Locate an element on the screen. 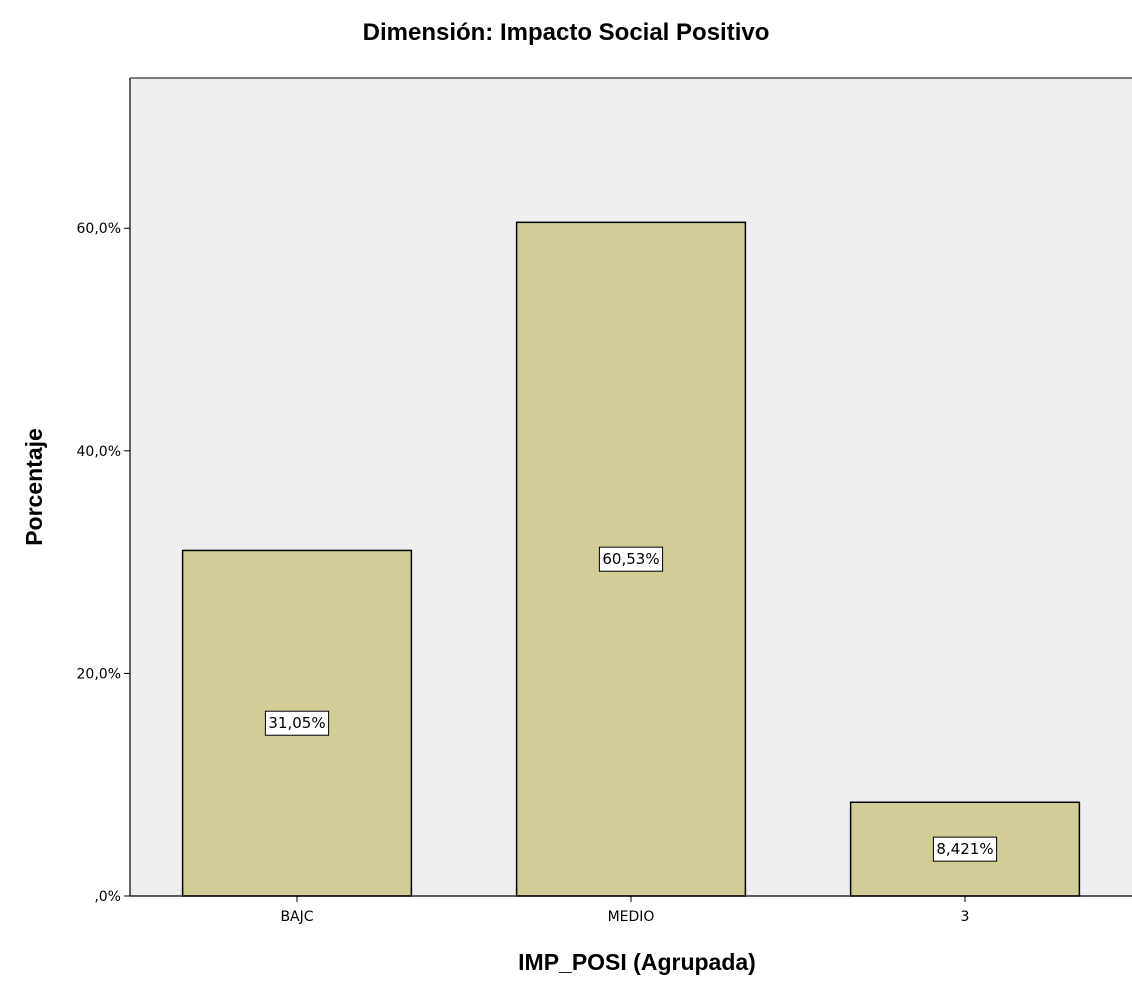  data-label-text: 8,421% is located at coordinates (964, 849).